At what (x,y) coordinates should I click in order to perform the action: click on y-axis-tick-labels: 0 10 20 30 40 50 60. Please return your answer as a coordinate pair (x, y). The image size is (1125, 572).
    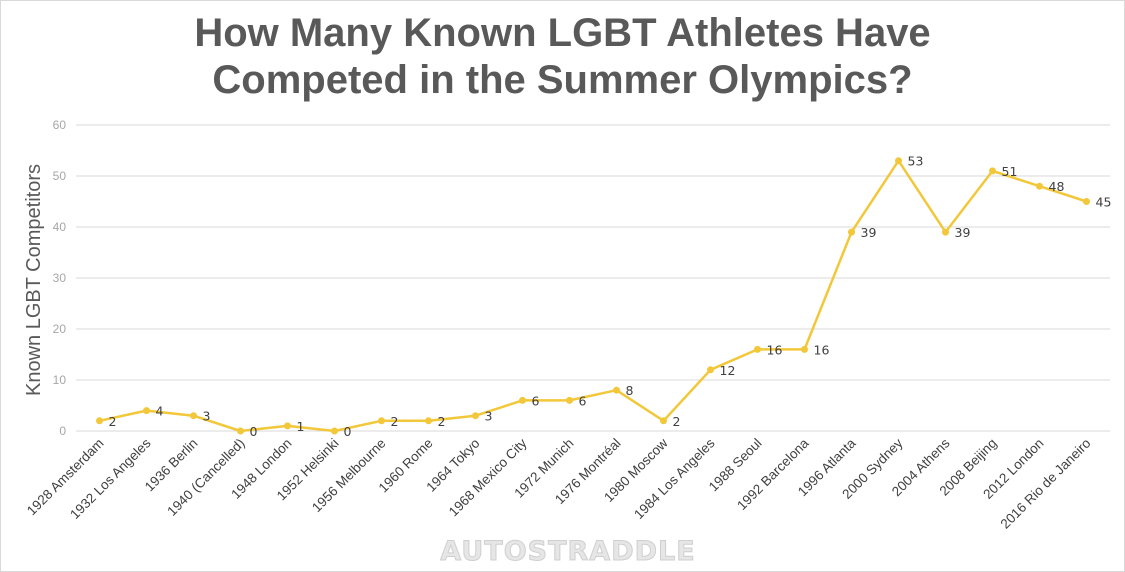
    Looking at the image, I should click on (60, 278).